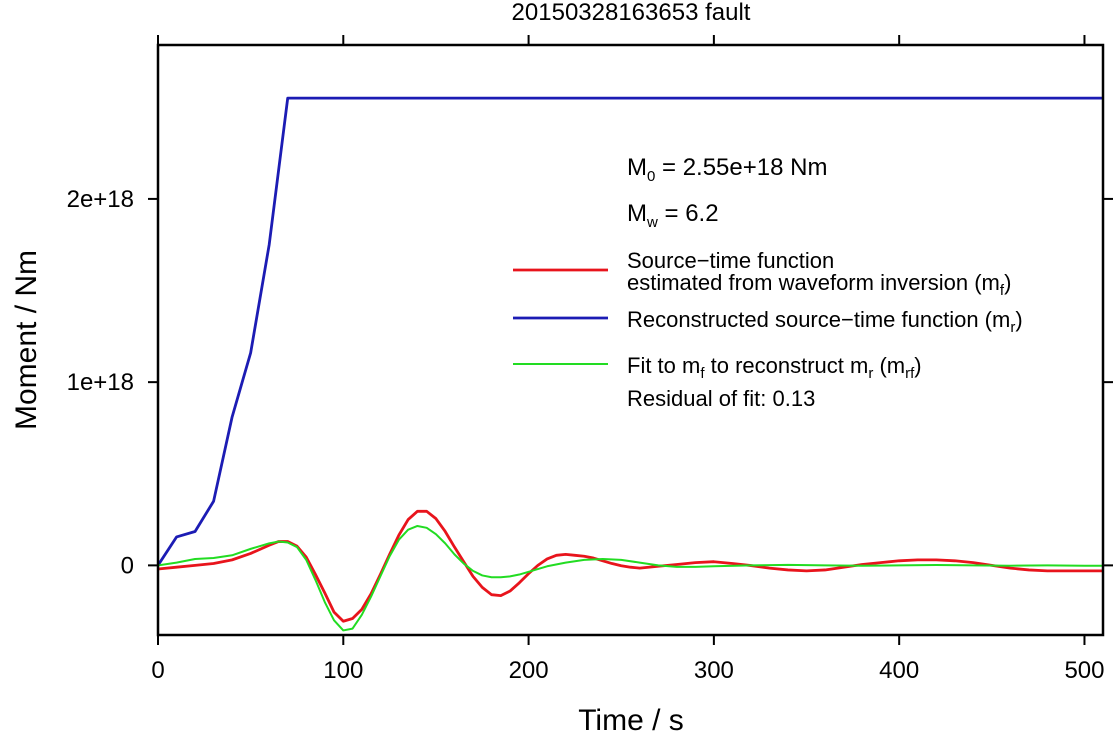 This screenshot has width=1117, height=735. Describe the element at coordinates (529, 670) in the screenshot. I see `x-tick-label: 200` at that location.